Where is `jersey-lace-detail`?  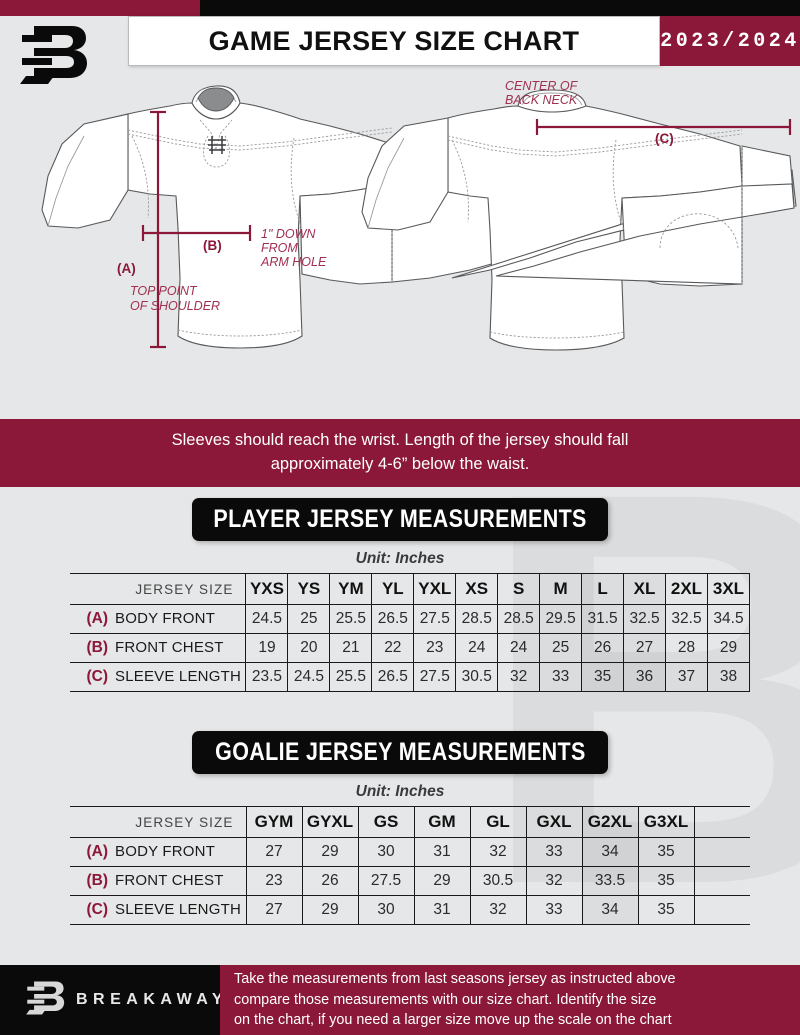
jersey-lace-detail is located at coordinates (217, 145).